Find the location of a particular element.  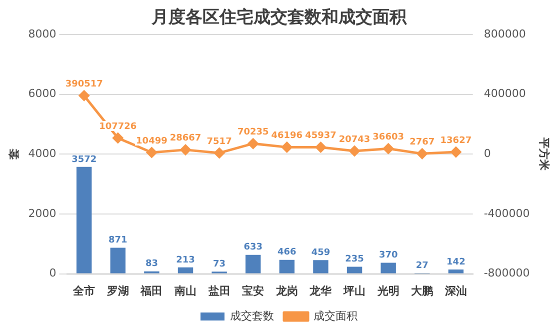

y2-tick-label: 0 is located at coordinates (487, 153).